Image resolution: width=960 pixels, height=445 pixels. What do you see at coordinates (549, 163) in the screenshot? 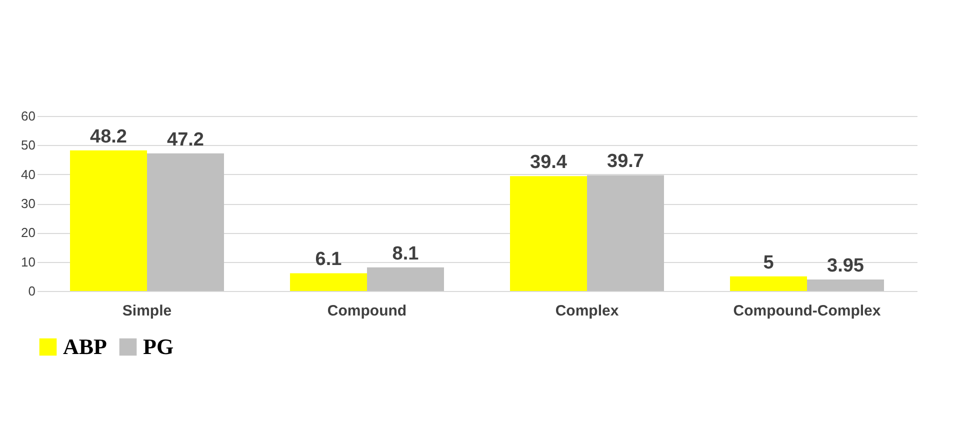
I see `data-label: 39.4` at bounding box center [549, 163].